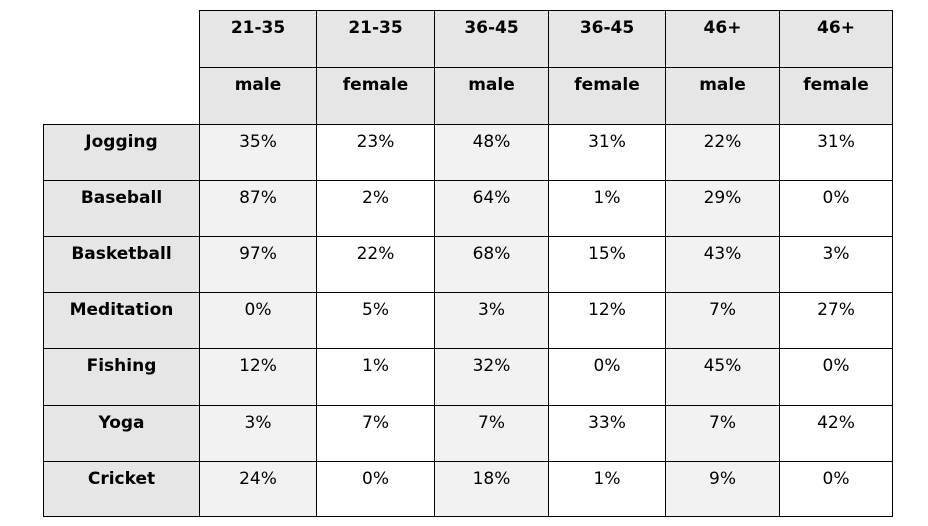 This screenshot has width=928, height=526. I want to click on row-label: Yoga, so click(121, 433).